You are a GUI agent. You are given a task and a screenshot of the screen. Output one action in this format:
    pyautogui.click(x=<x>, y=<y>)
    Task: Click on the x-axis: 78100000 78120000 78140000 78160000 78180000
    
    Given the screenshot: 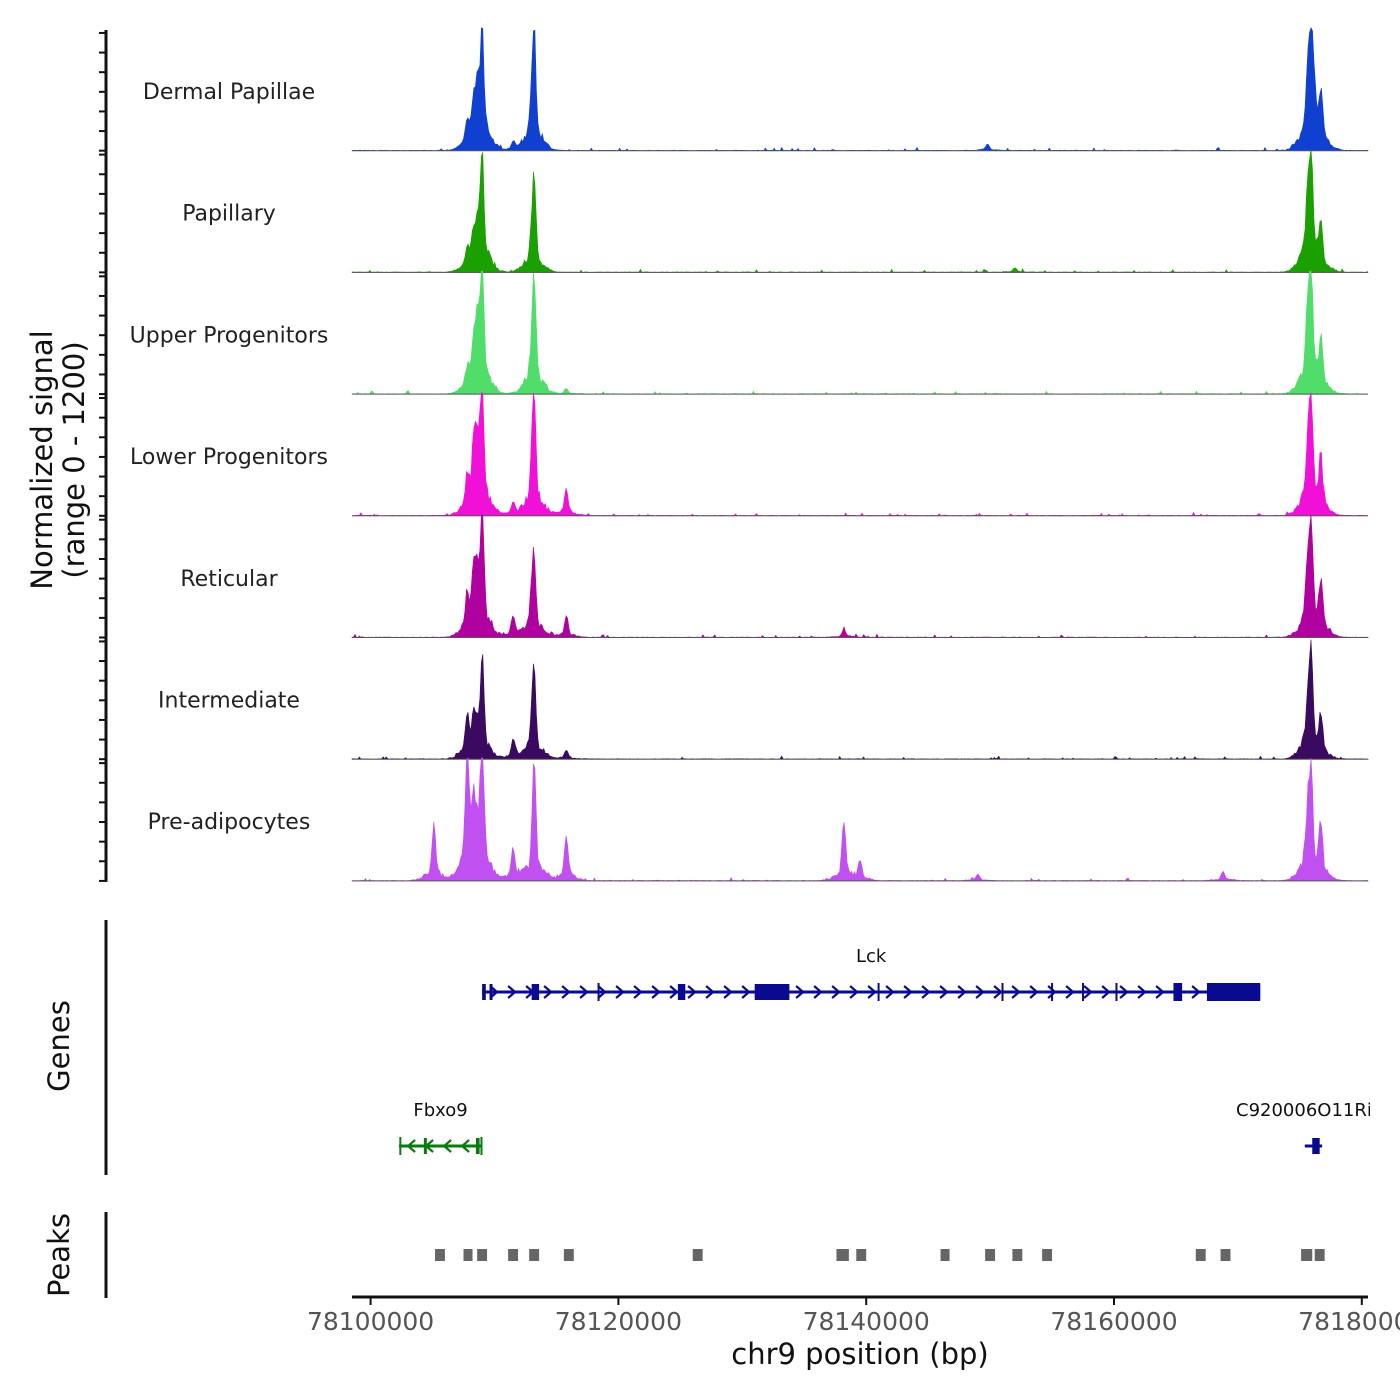 What is the action you would take?
    pyautogui.click(x=853, y=1315)
    